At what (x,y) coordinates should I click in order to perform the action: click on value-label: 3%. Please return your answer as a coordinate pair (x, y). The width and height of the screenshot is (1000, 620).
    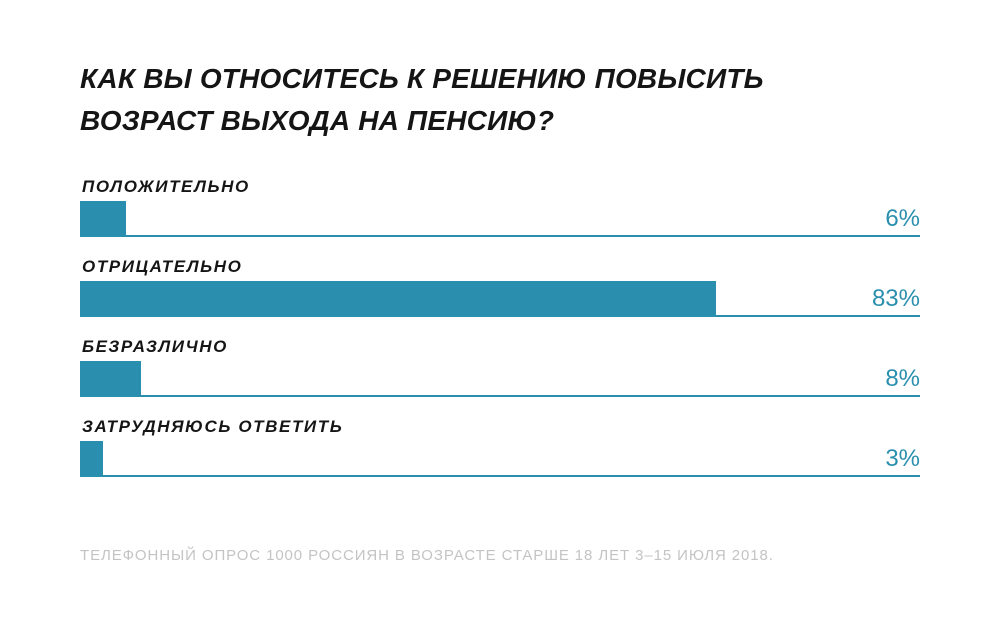
    Looking at the image, I should click on (902, 458).